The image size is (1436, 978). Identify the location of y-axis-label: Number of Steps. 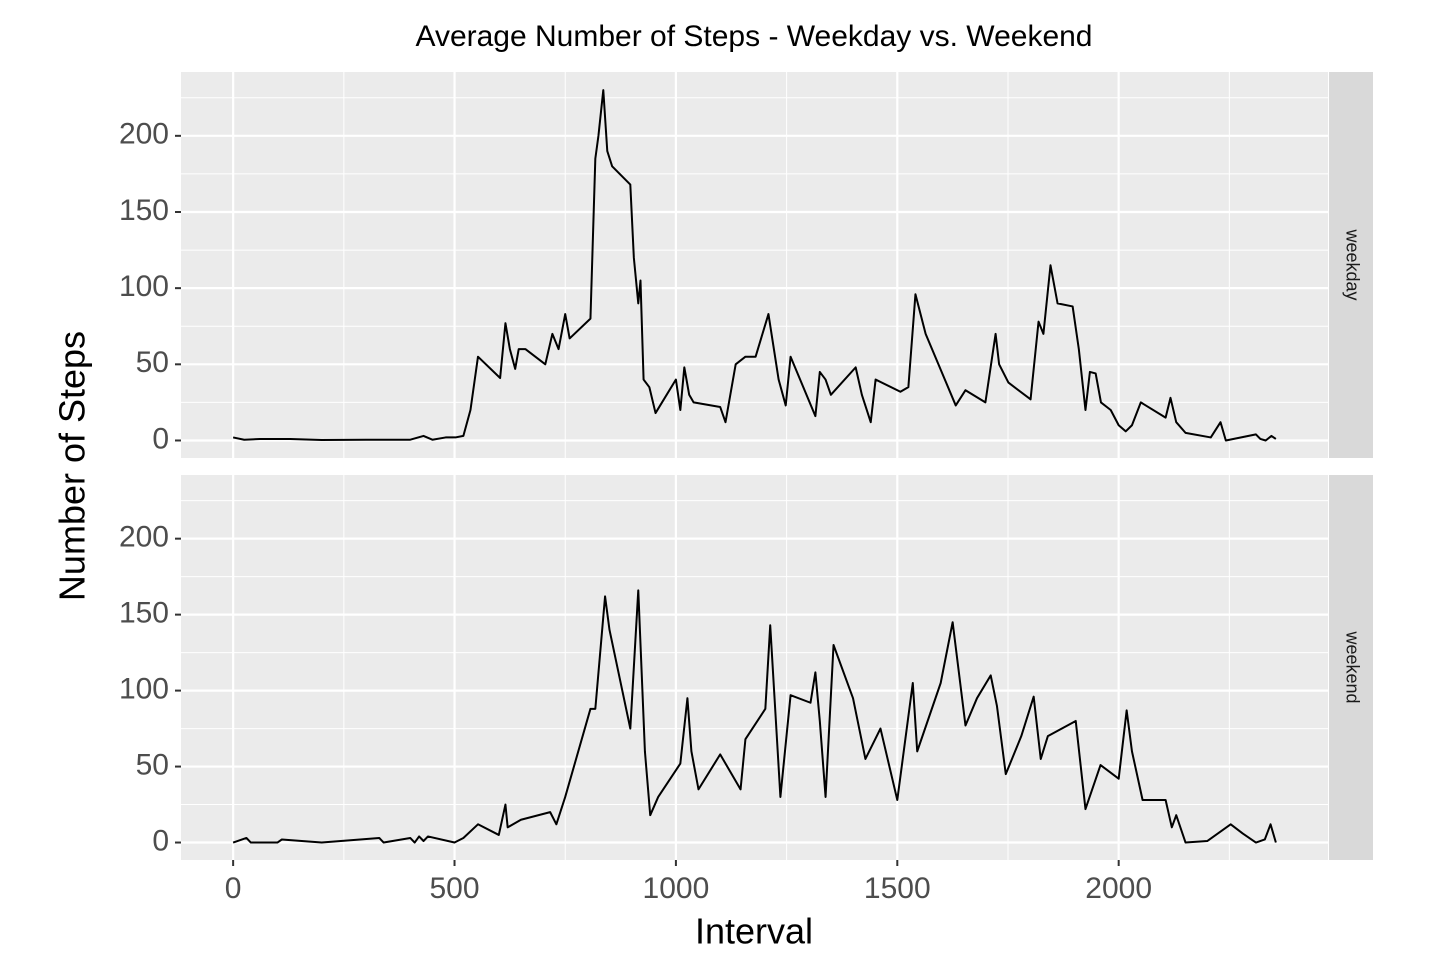
(72, 466).